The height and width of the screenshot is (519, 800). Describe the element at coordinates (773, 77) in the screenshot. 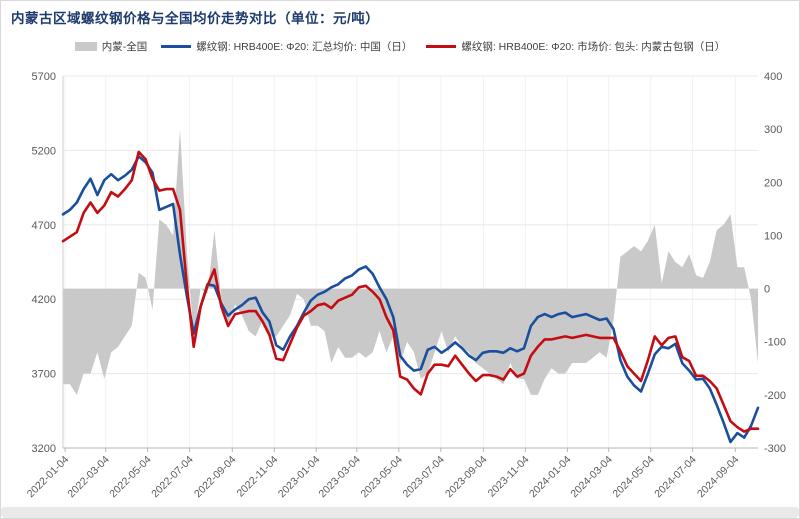

I see `svg-text: 400` at that location.